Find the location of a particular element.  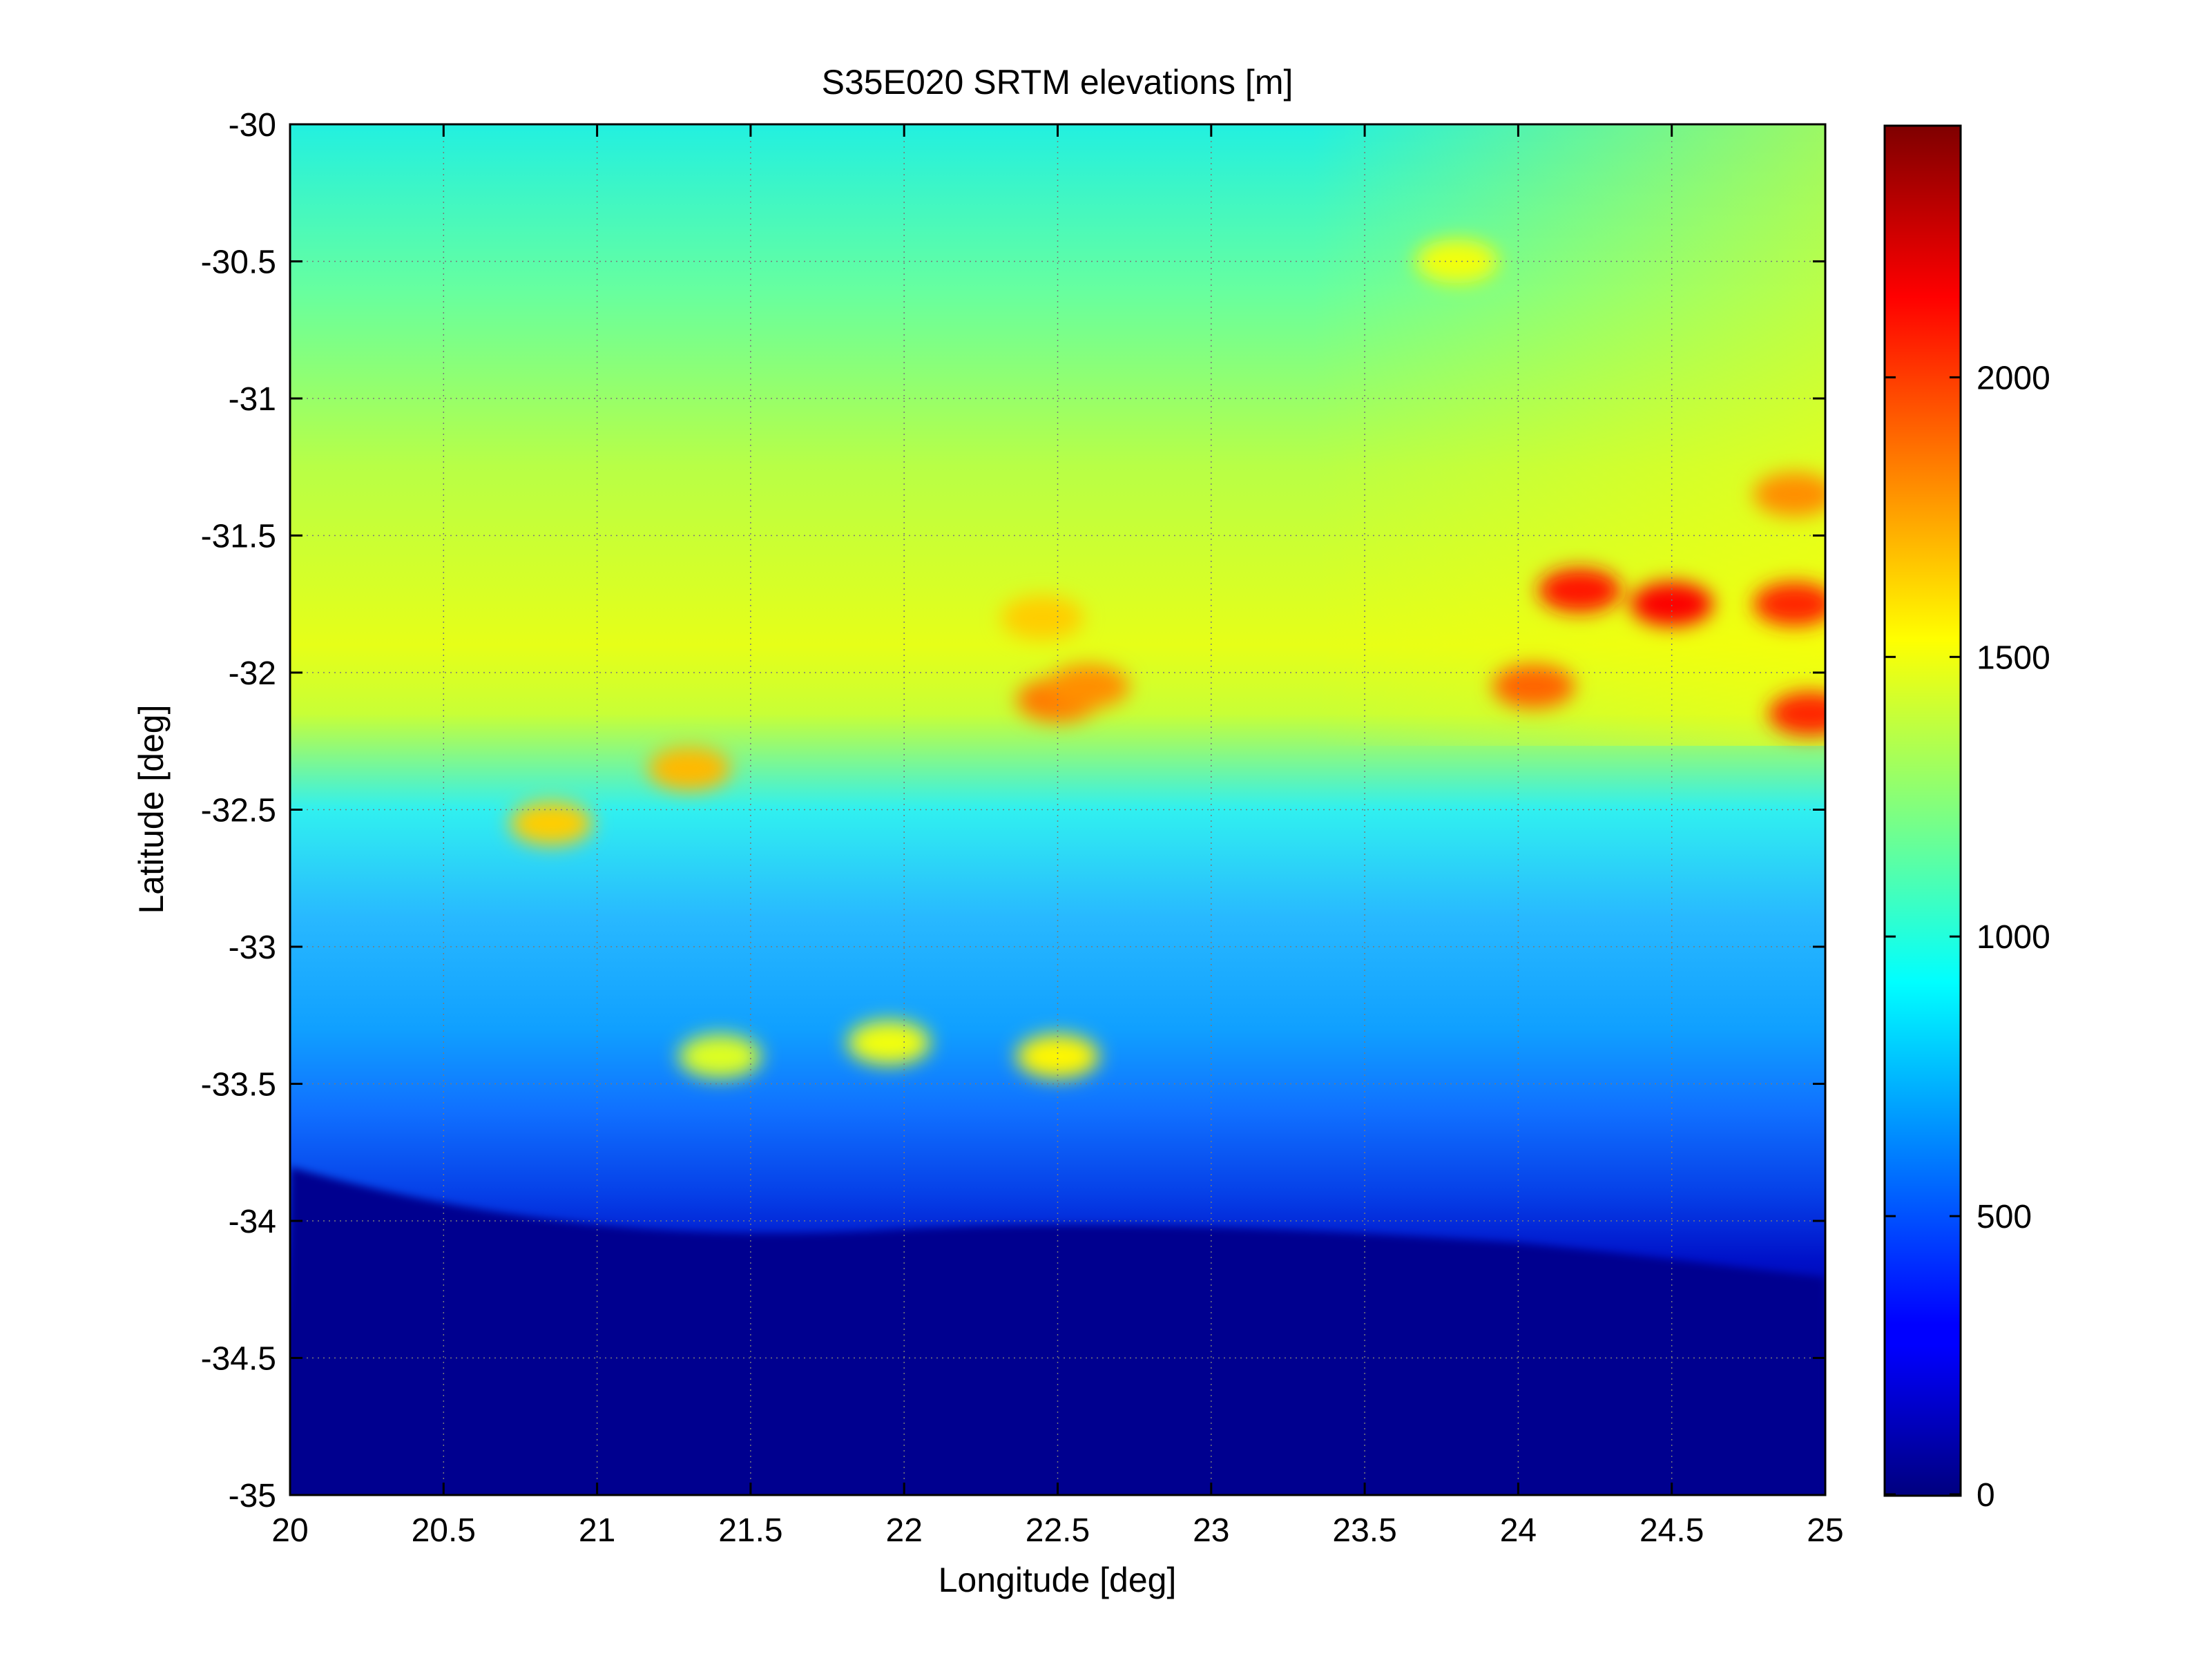

y-tick-label: -32 is located at coordinates (253, 673).